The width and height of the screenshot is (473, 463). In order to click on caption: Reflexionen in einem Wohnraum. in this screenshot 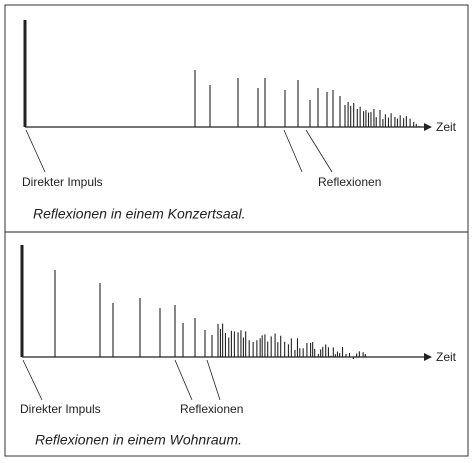, I will do `click(138, 440)`.